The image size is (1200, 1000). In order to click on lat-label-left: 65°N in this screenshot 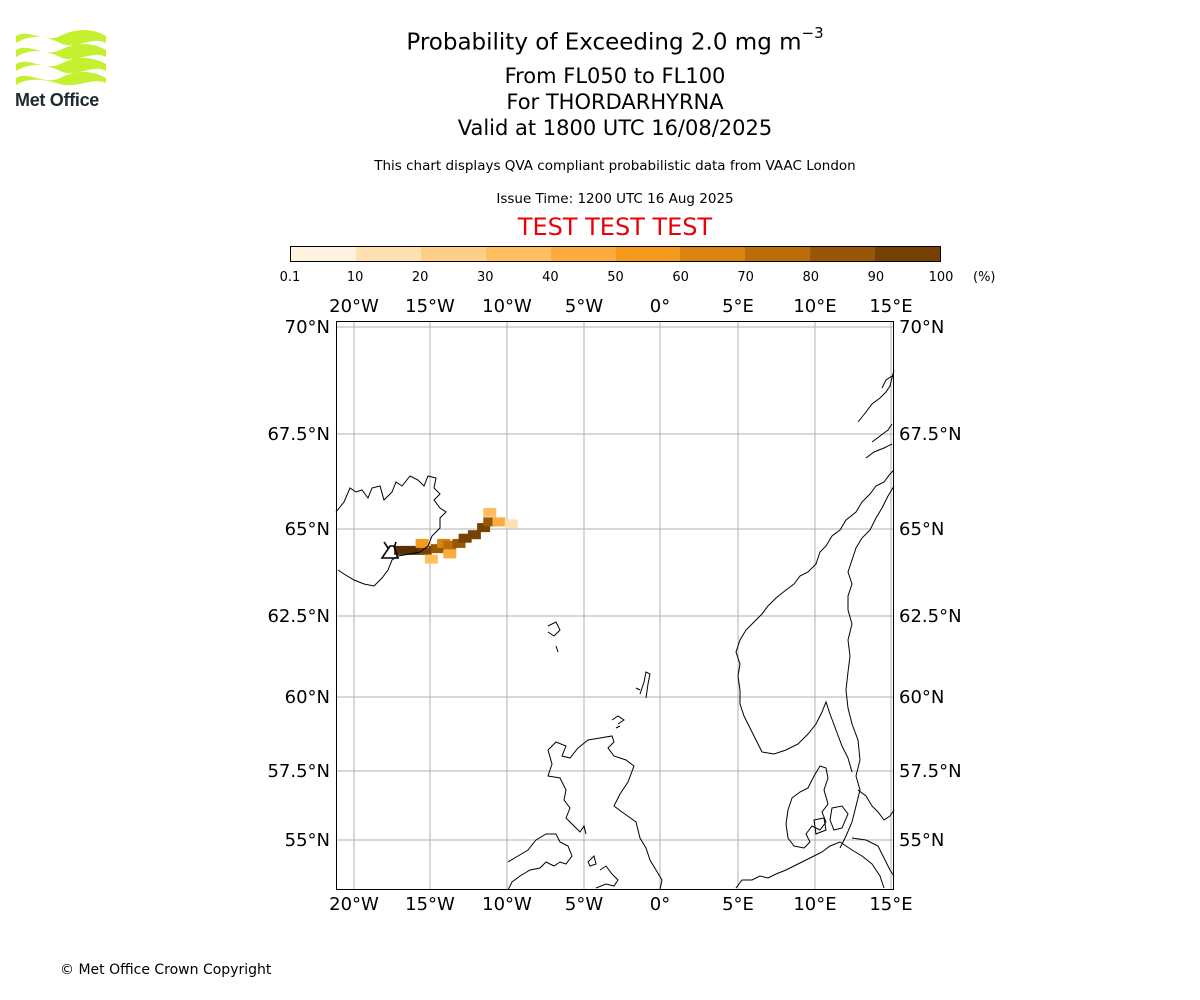, I will do `click(307, 529)`.